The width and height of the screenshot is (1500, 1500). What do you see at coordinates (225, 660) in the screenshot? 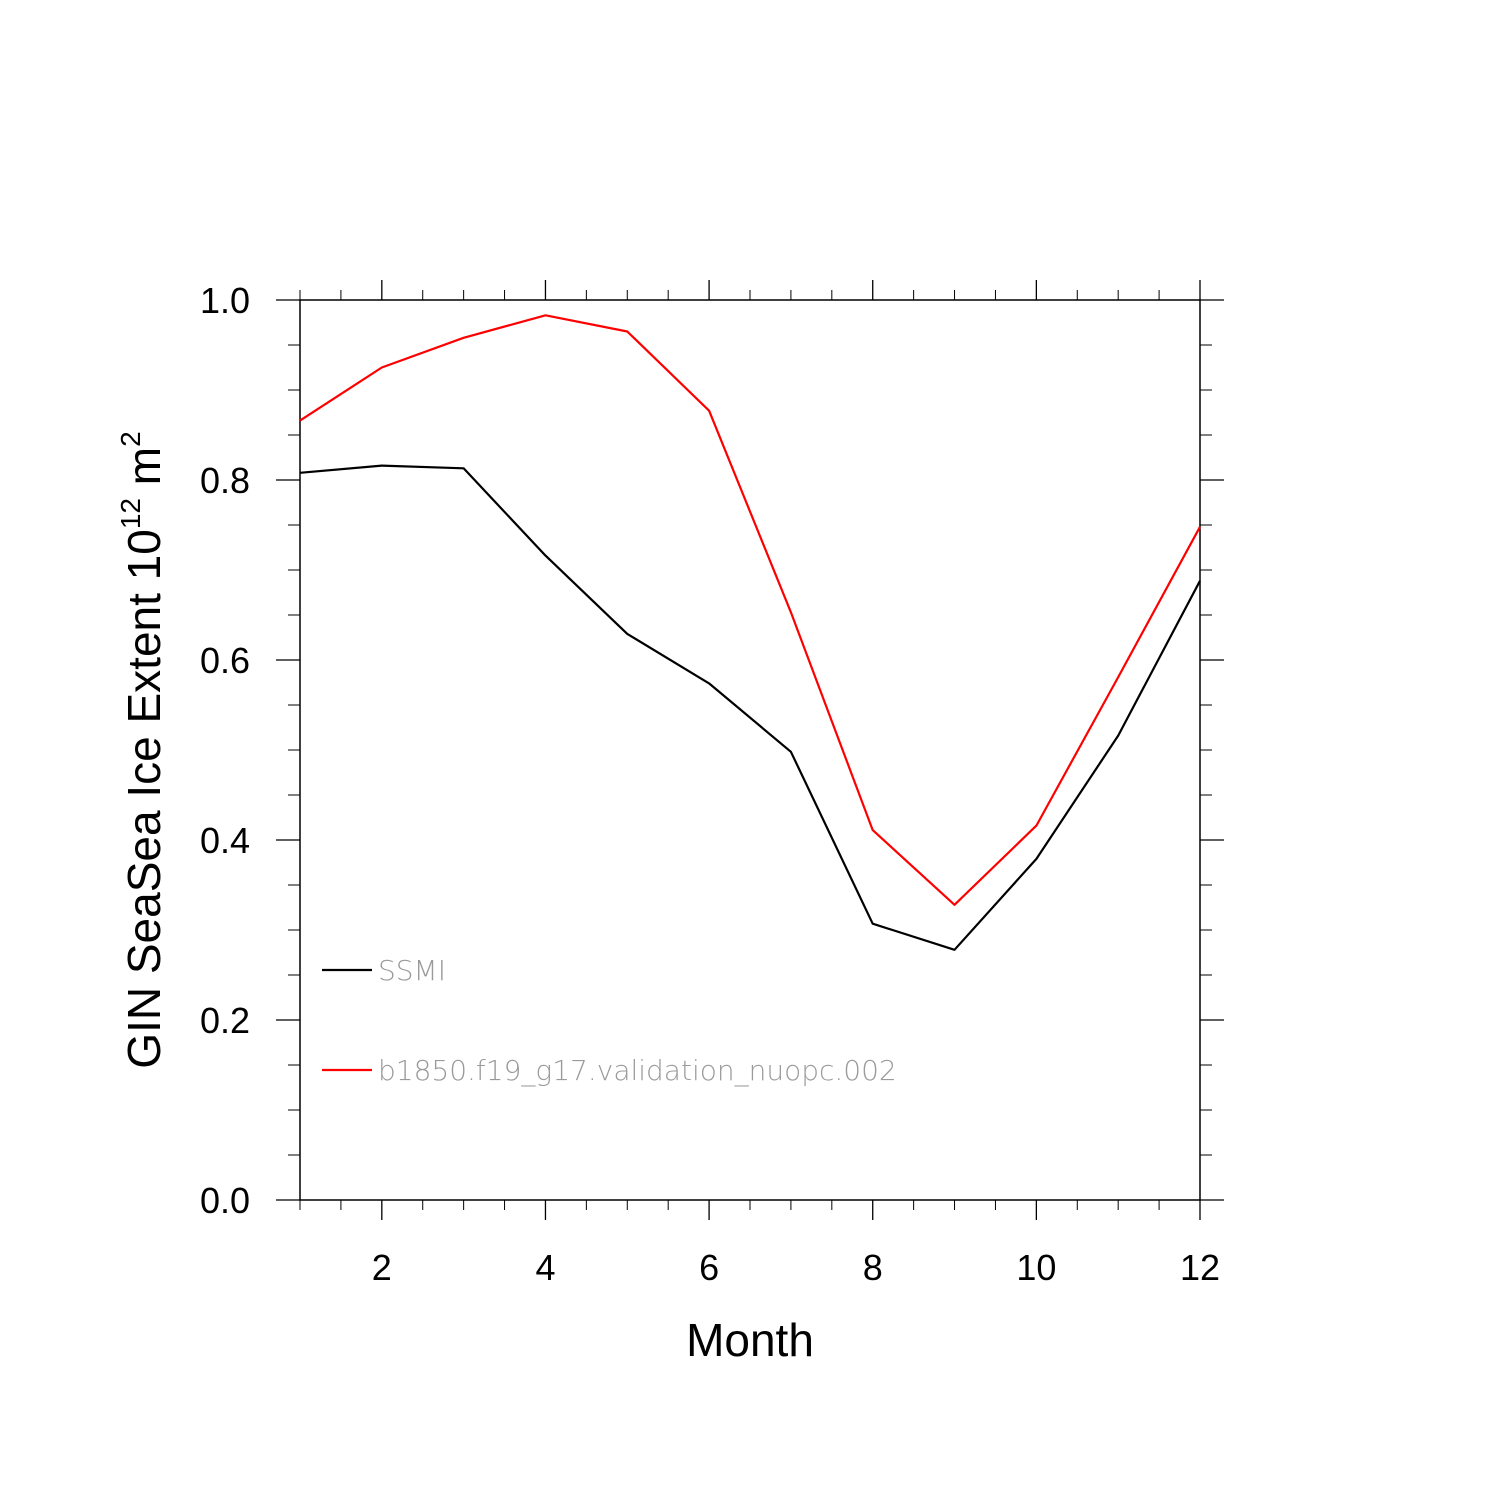
I see `y-tick-label: 0.6` at bounding box center [225, 660].